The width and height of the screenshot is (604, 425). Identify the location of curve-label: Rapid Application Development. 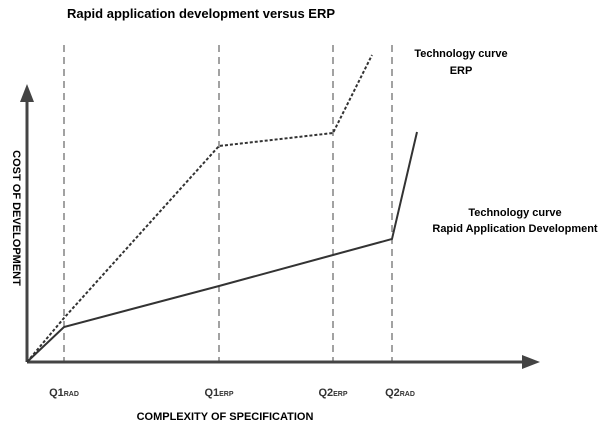
(515, 229).